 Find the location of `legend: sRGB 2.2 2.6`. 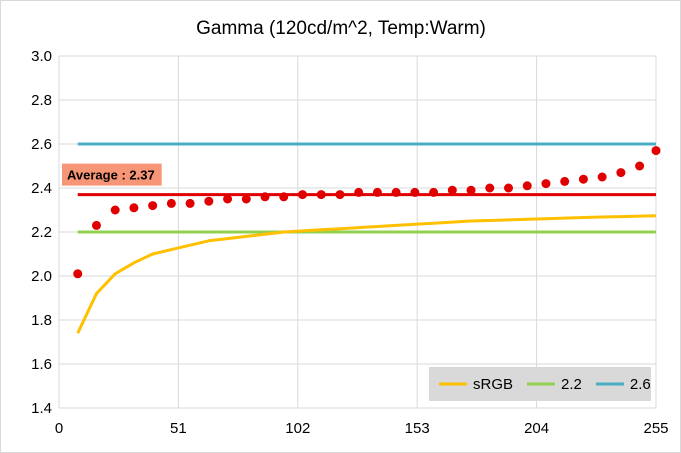

legend: sRGB 2.2 2.6 is located at coordinates (540, 384).